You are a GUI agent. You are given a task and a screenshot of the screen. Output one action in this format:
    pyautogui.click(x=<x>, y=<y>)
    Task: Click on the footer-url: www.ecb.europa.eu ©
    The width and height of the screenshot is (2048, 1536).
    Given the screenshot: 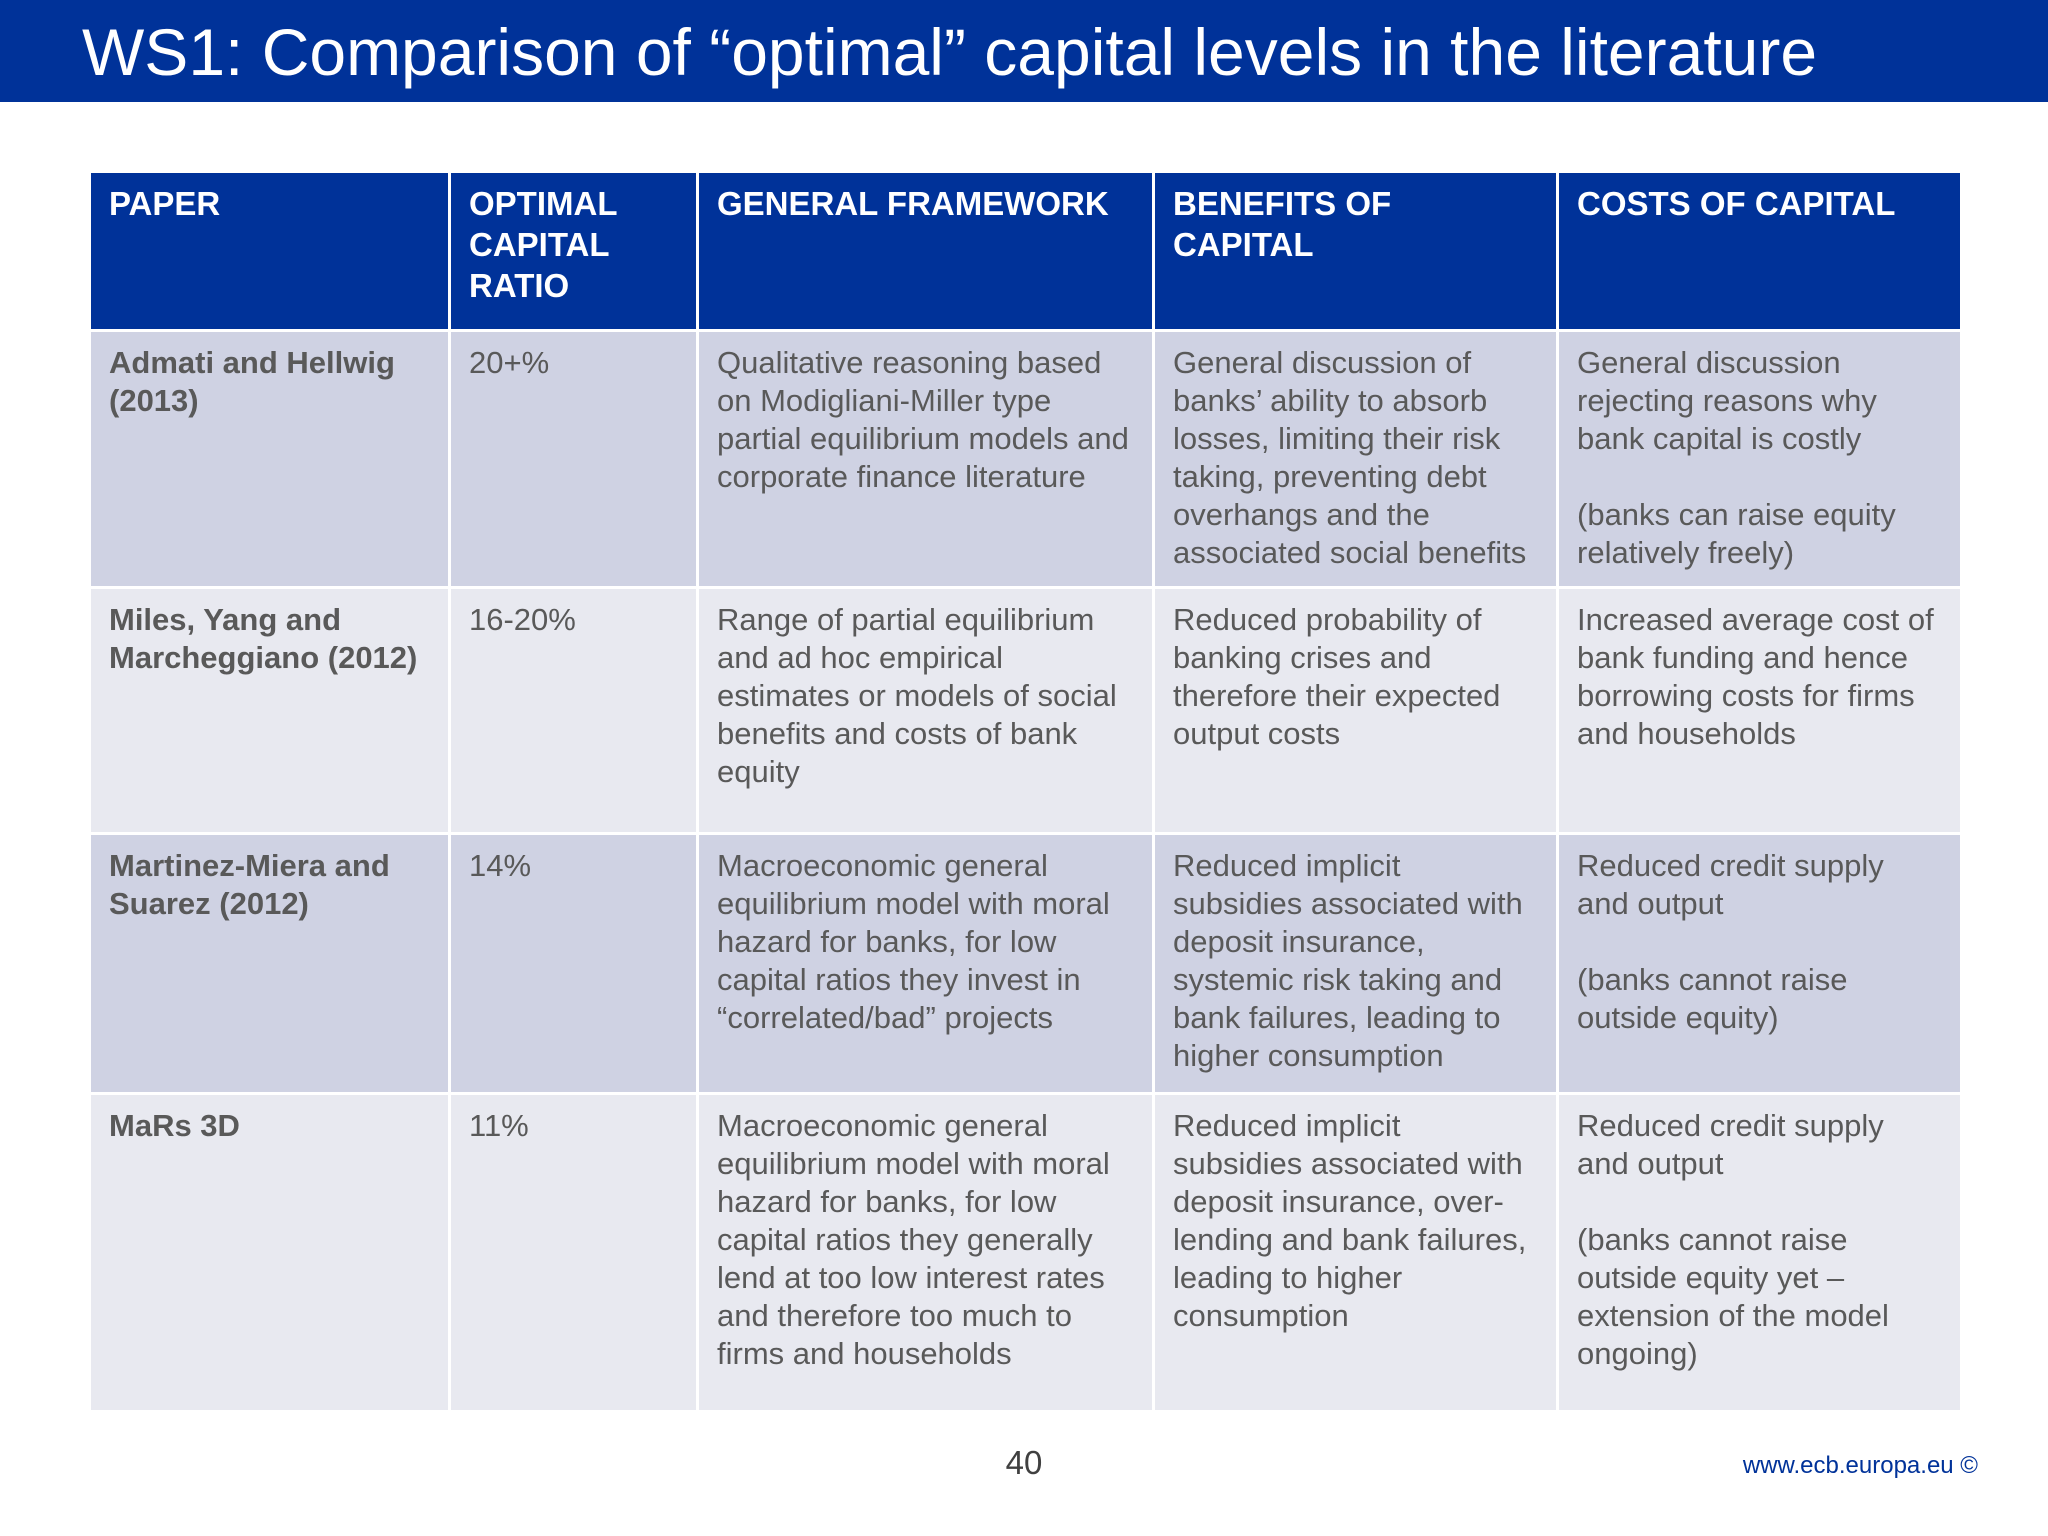 What is the action you would take?
    pyautogui.click(x=1860, y=1465)
    